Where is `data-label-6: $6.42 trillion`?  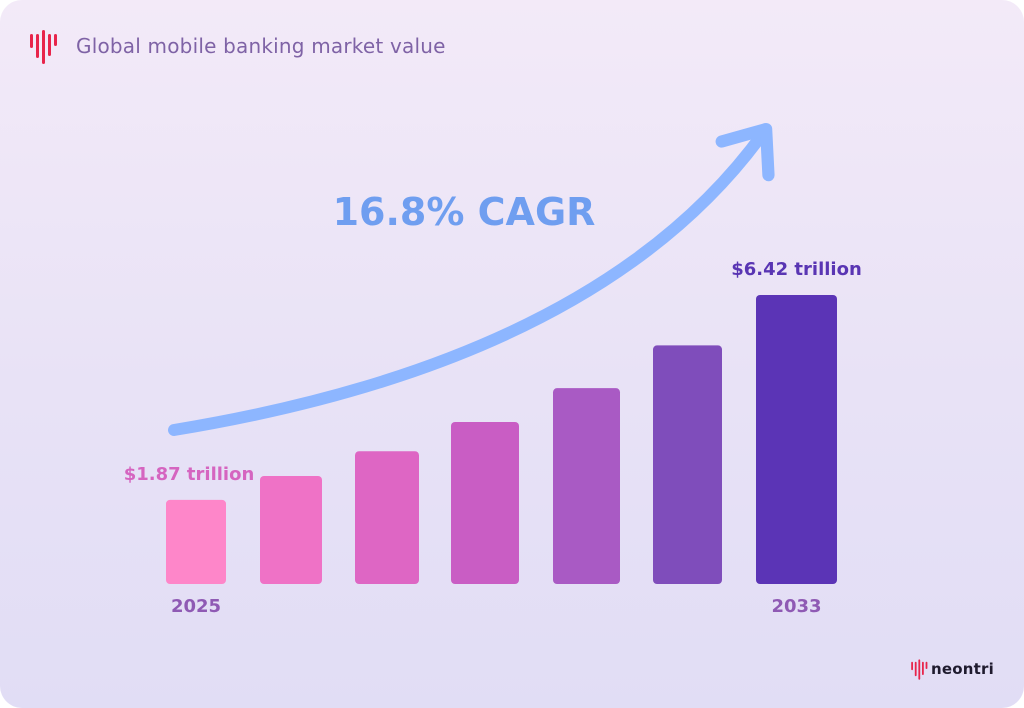
data-label-6: $6.42 trillion is located at coordinates (796, 269).